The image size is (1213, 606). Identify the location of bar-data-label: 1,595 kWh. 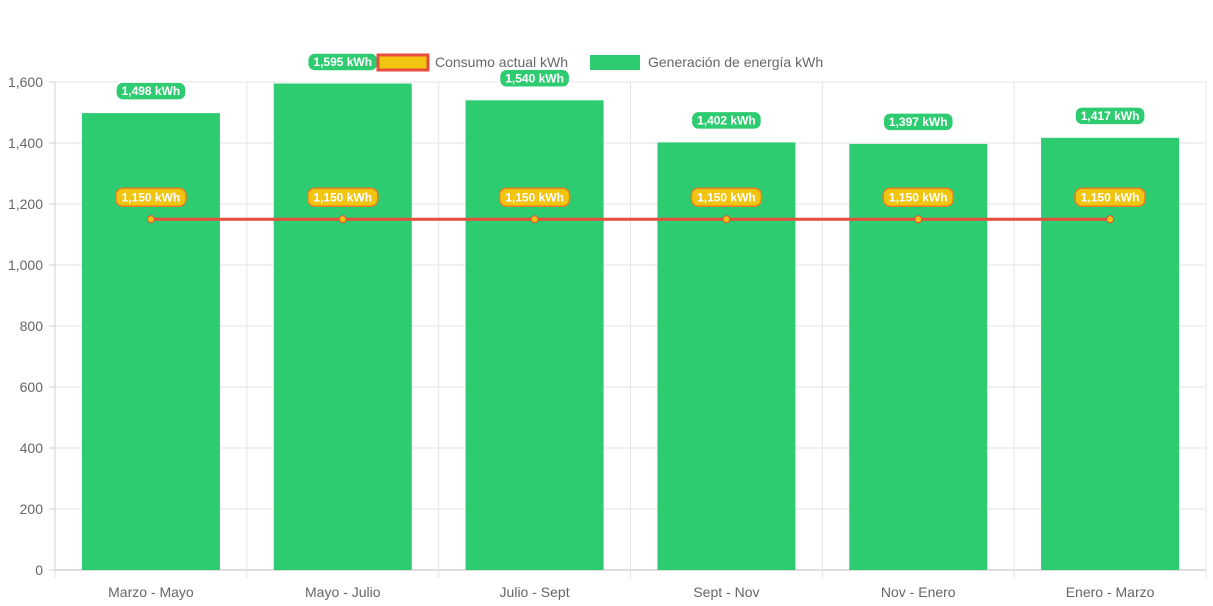
(342, 62).